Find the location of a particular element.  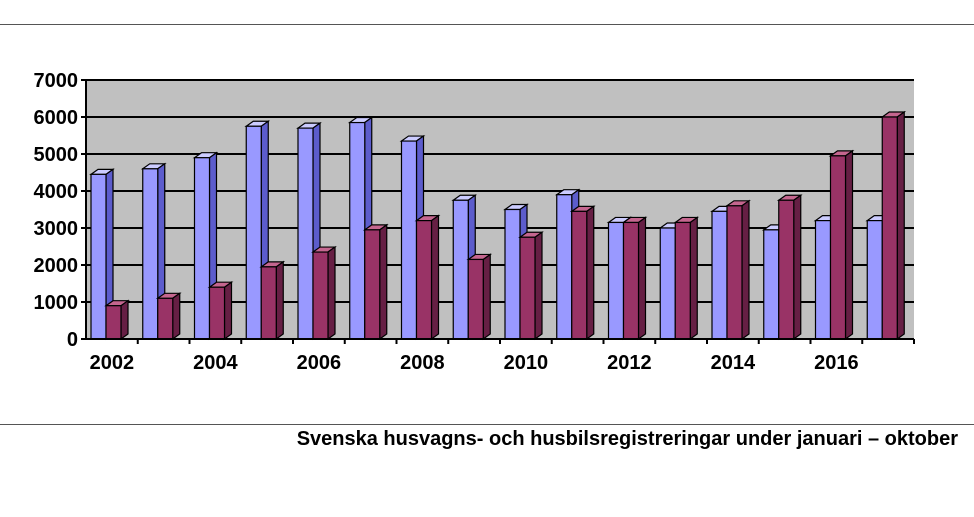

x-tick-label: 2002 is located at coordinates (112, 363).